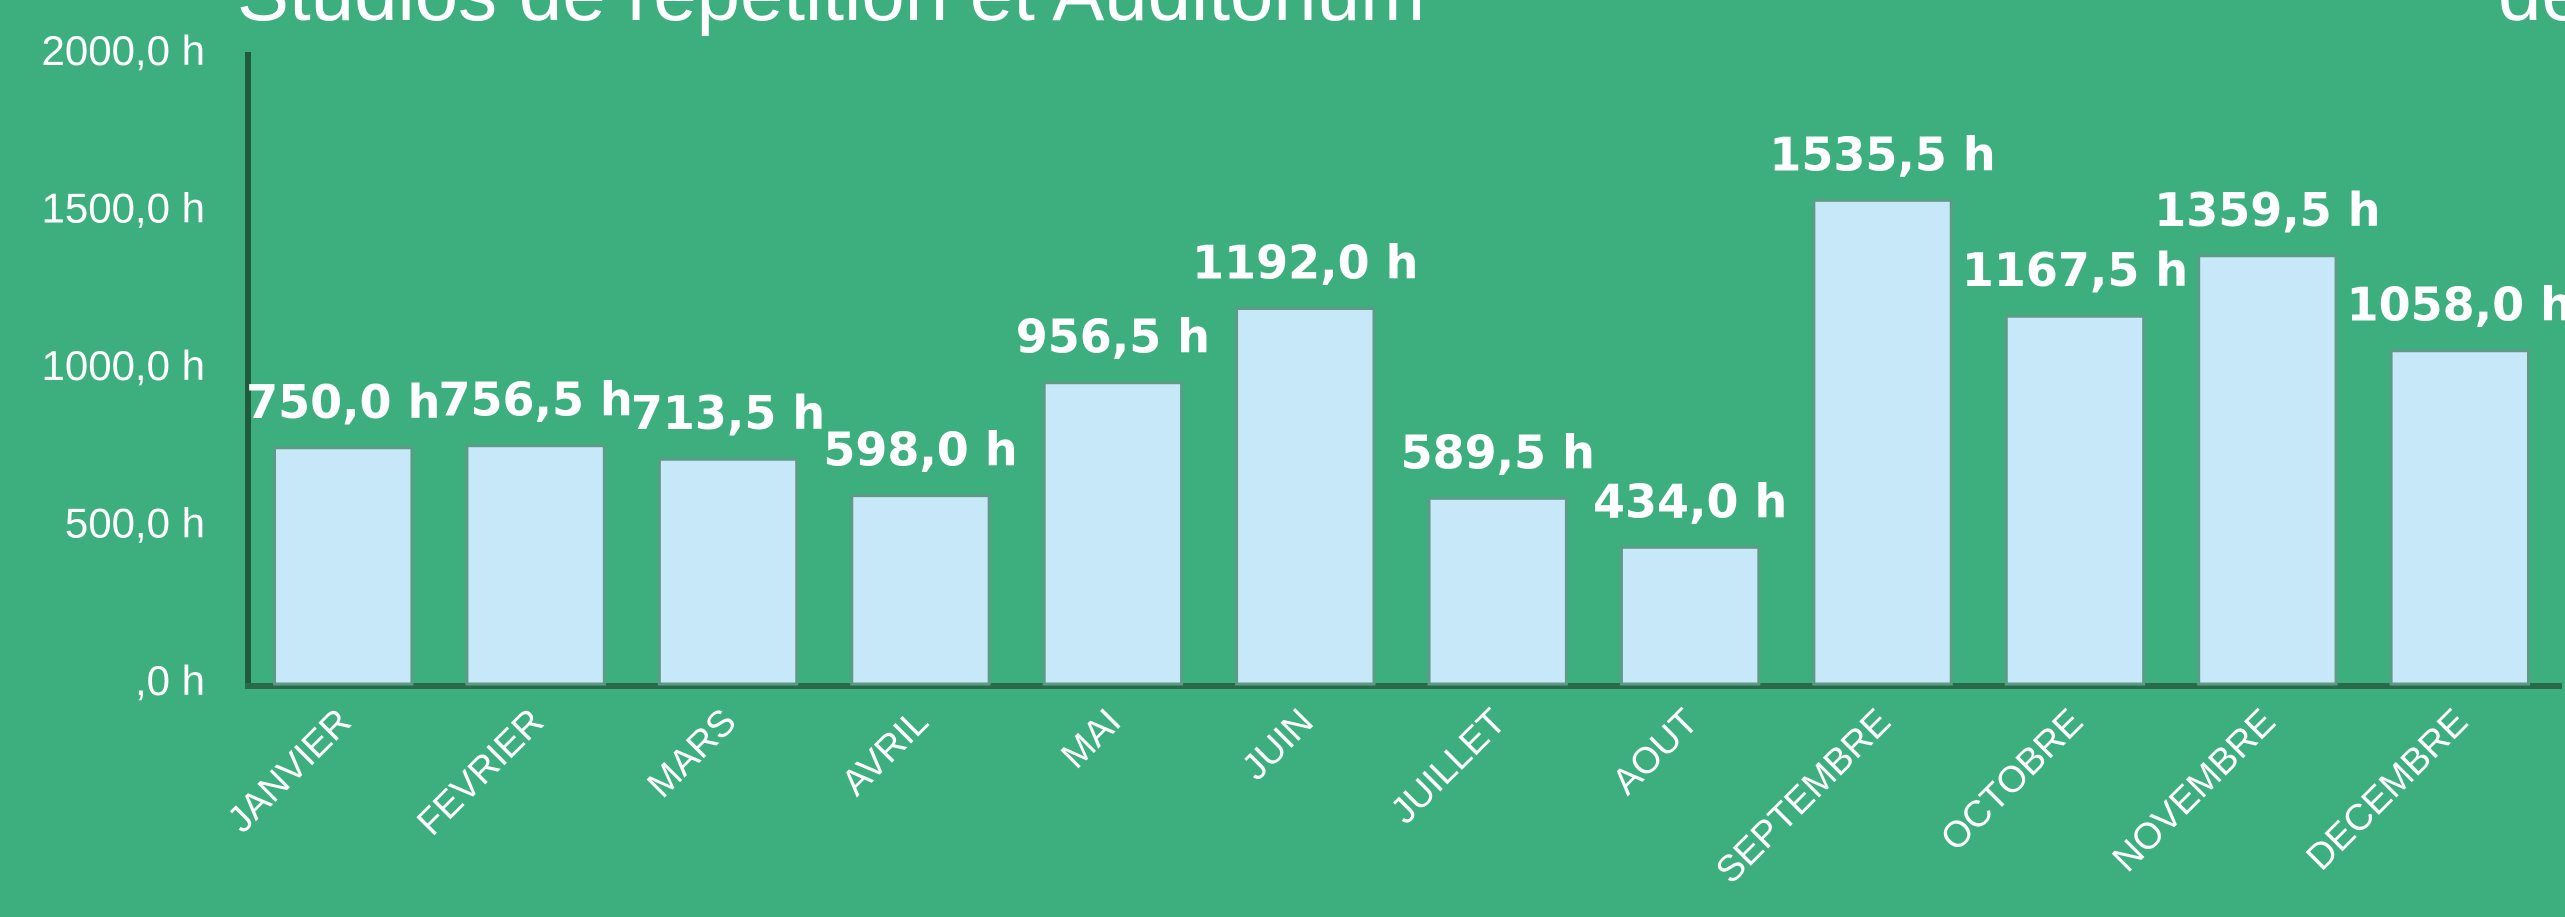 The height and width of the screenshot is (917, 2565). What do you see at coordinates (1882, 154) in the screenshot?
I see `value-label: 1535,5 h` at bounding box center [1882, 154].